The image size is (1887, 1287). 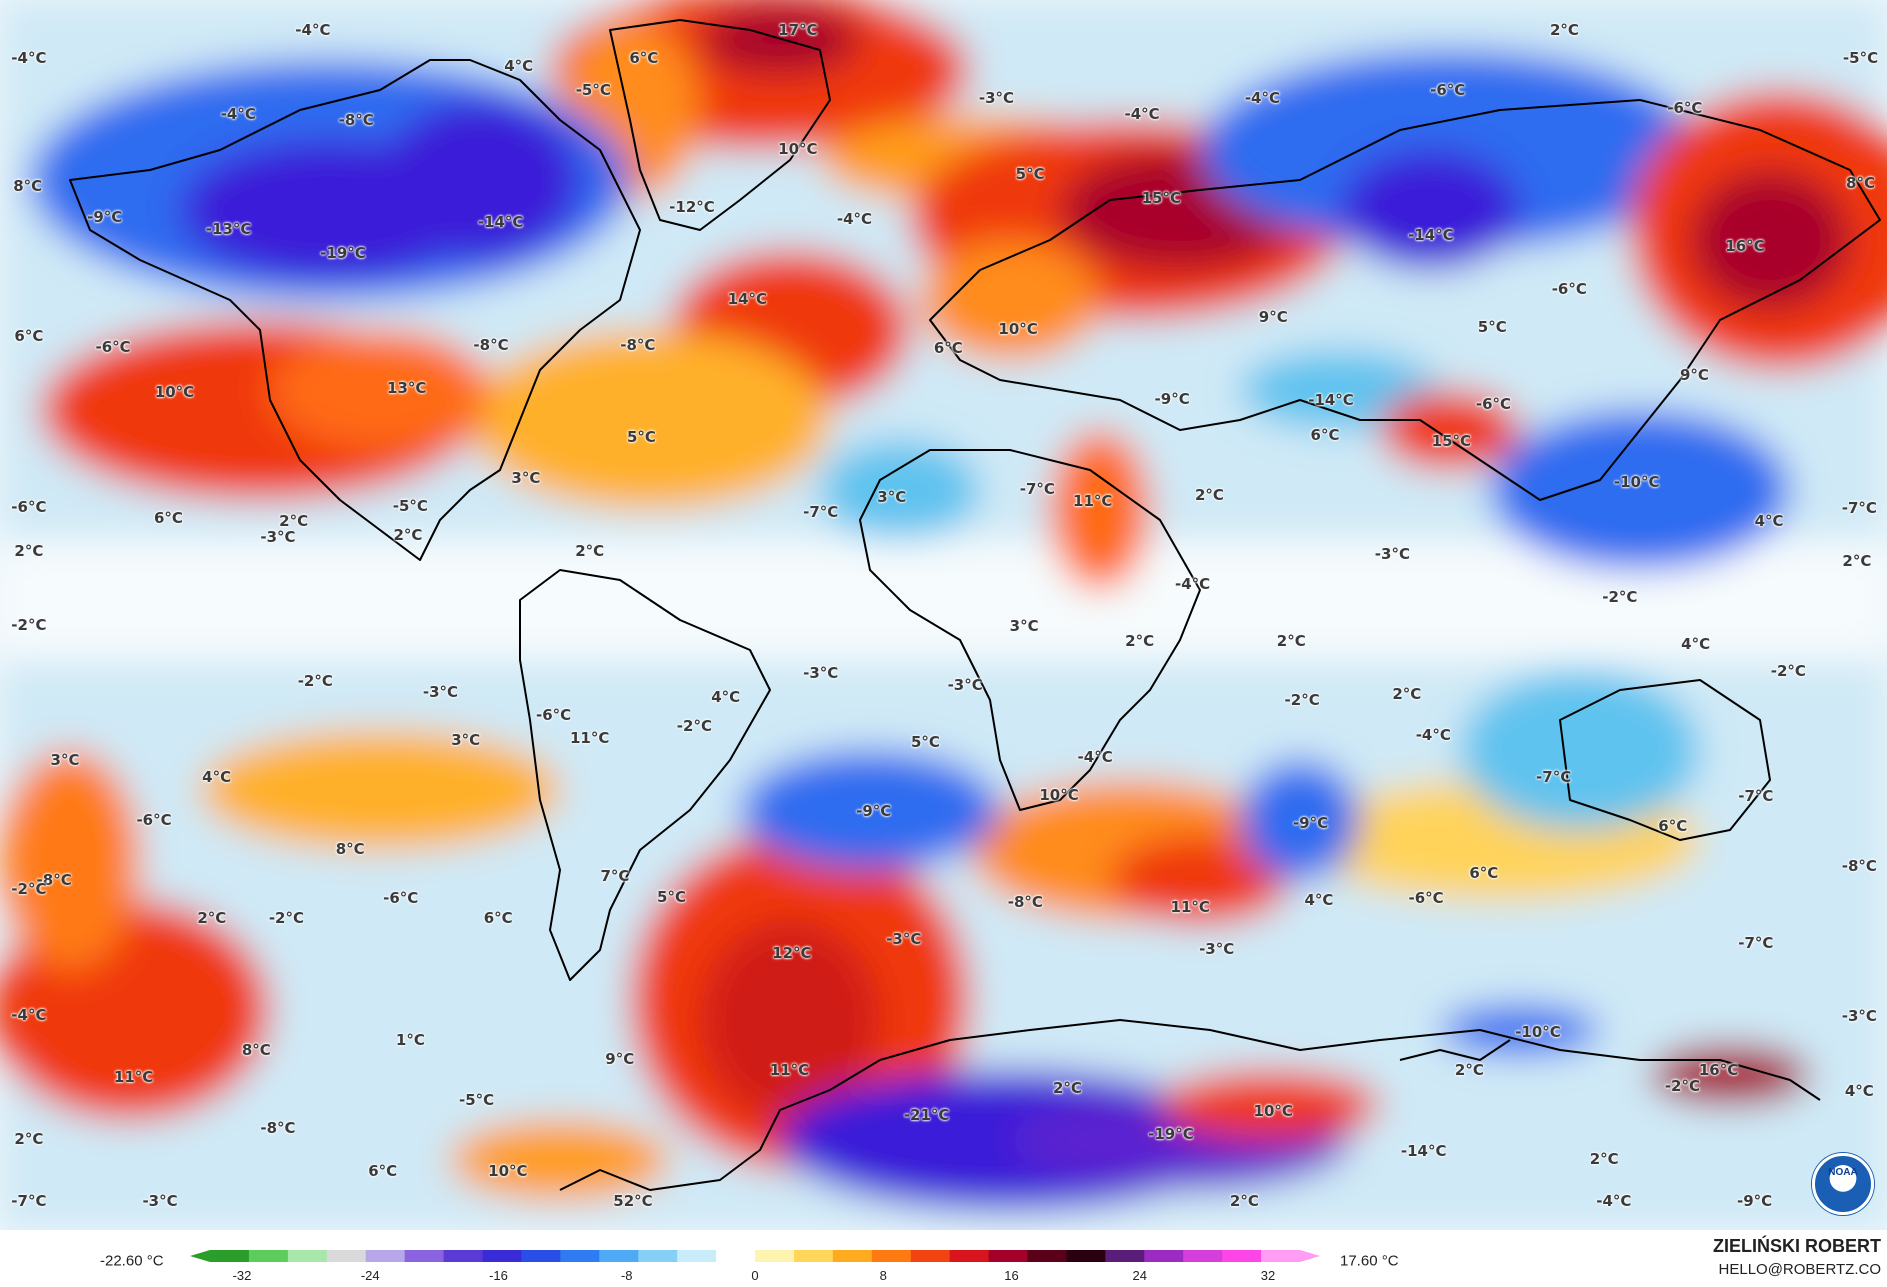 What do you see at coordinates (1268, 1275) in the screenshot?
I see `color-scale-tick: 32` at bounding box center [1268, 1275].